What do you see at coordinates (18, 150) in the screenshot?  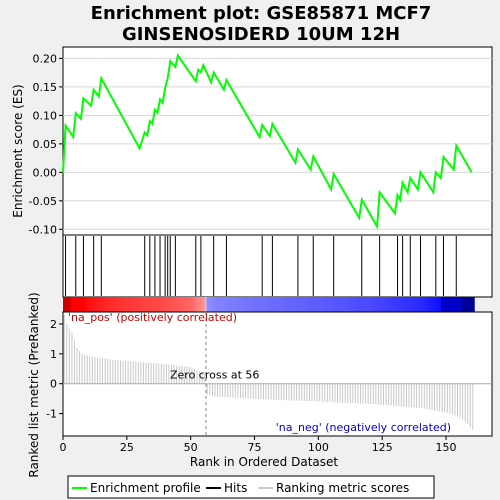 I see `es-y-axis-label: Enrichment score (ES)` at bounding box center [18, 150].